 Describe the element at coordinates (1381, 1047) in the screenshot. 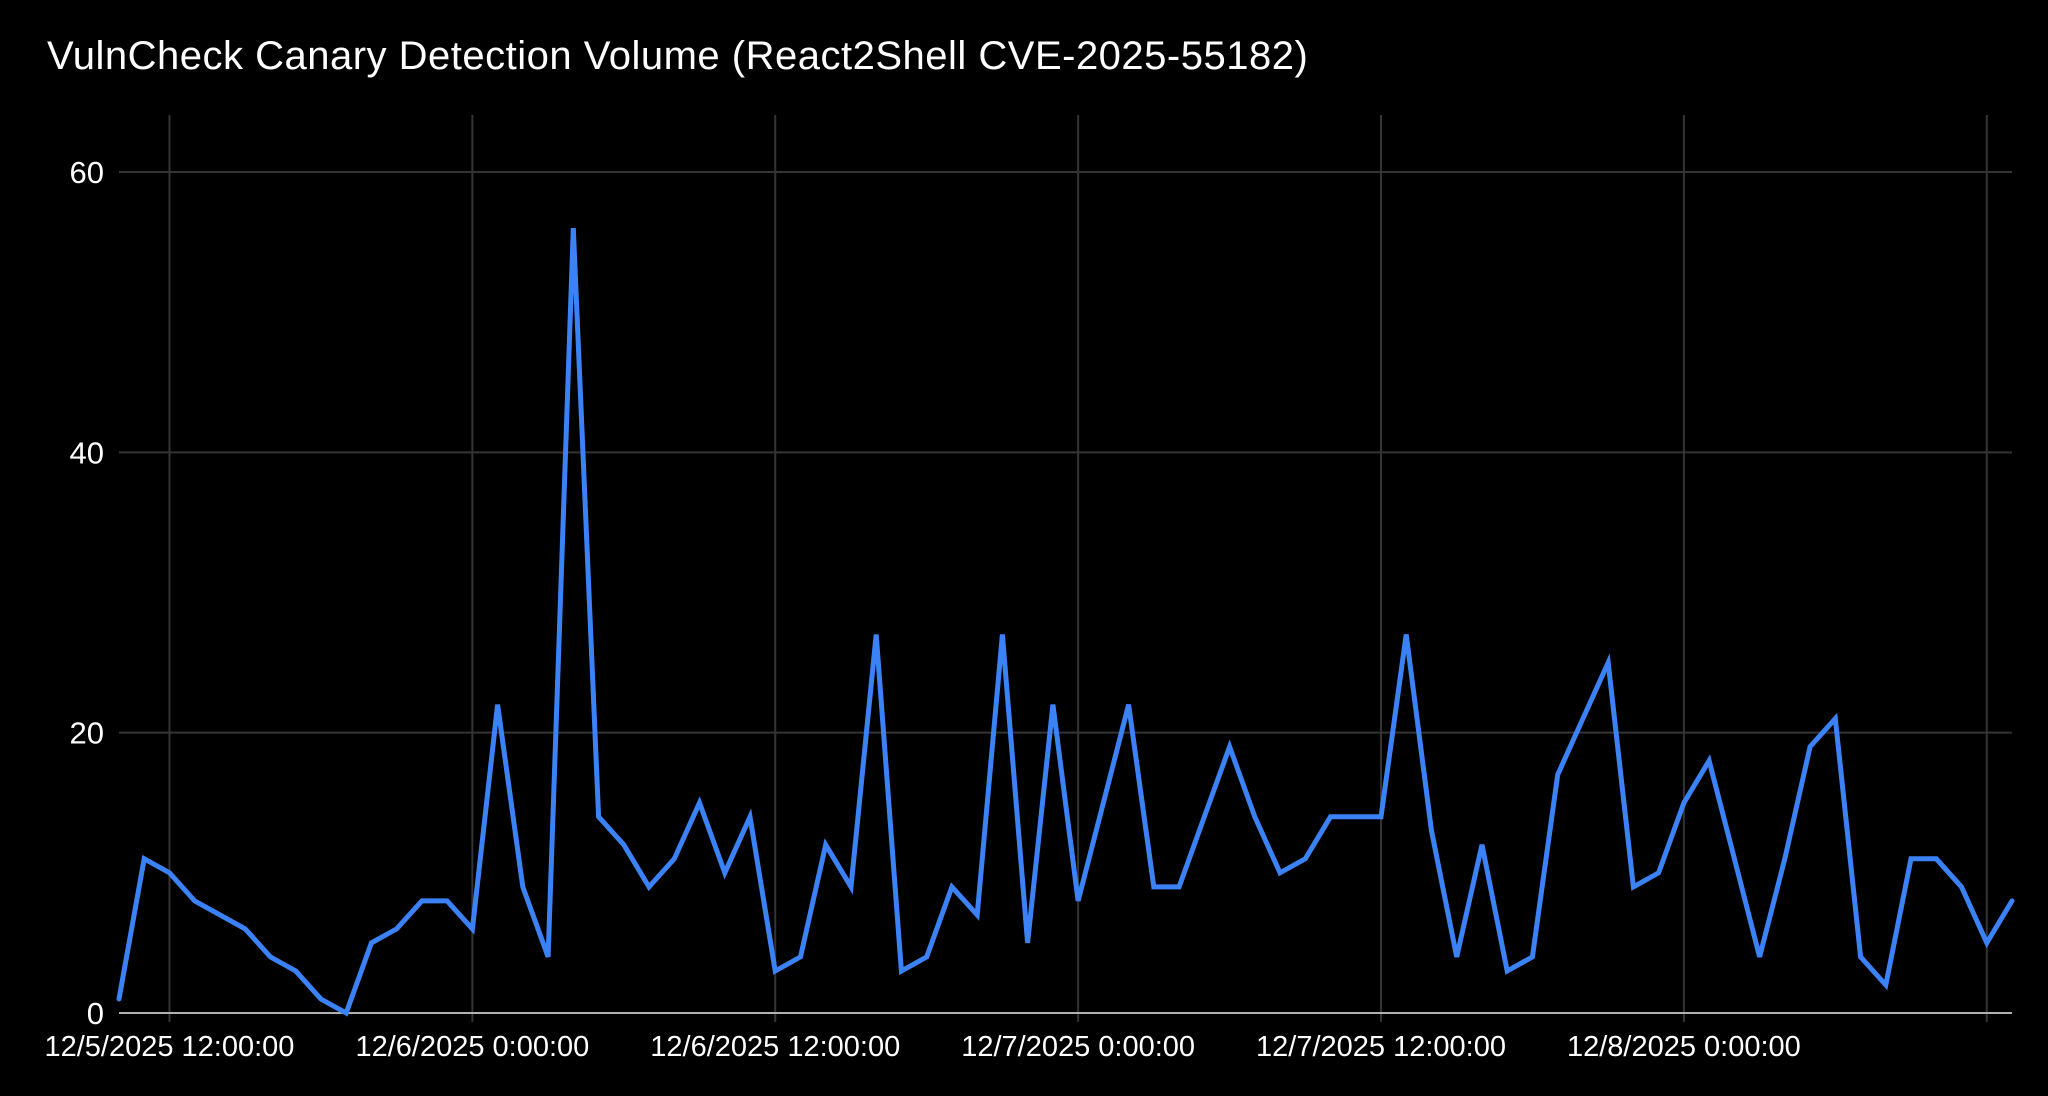

I see `x-tick-label: 12/7/2025 12:00:00` at that location.